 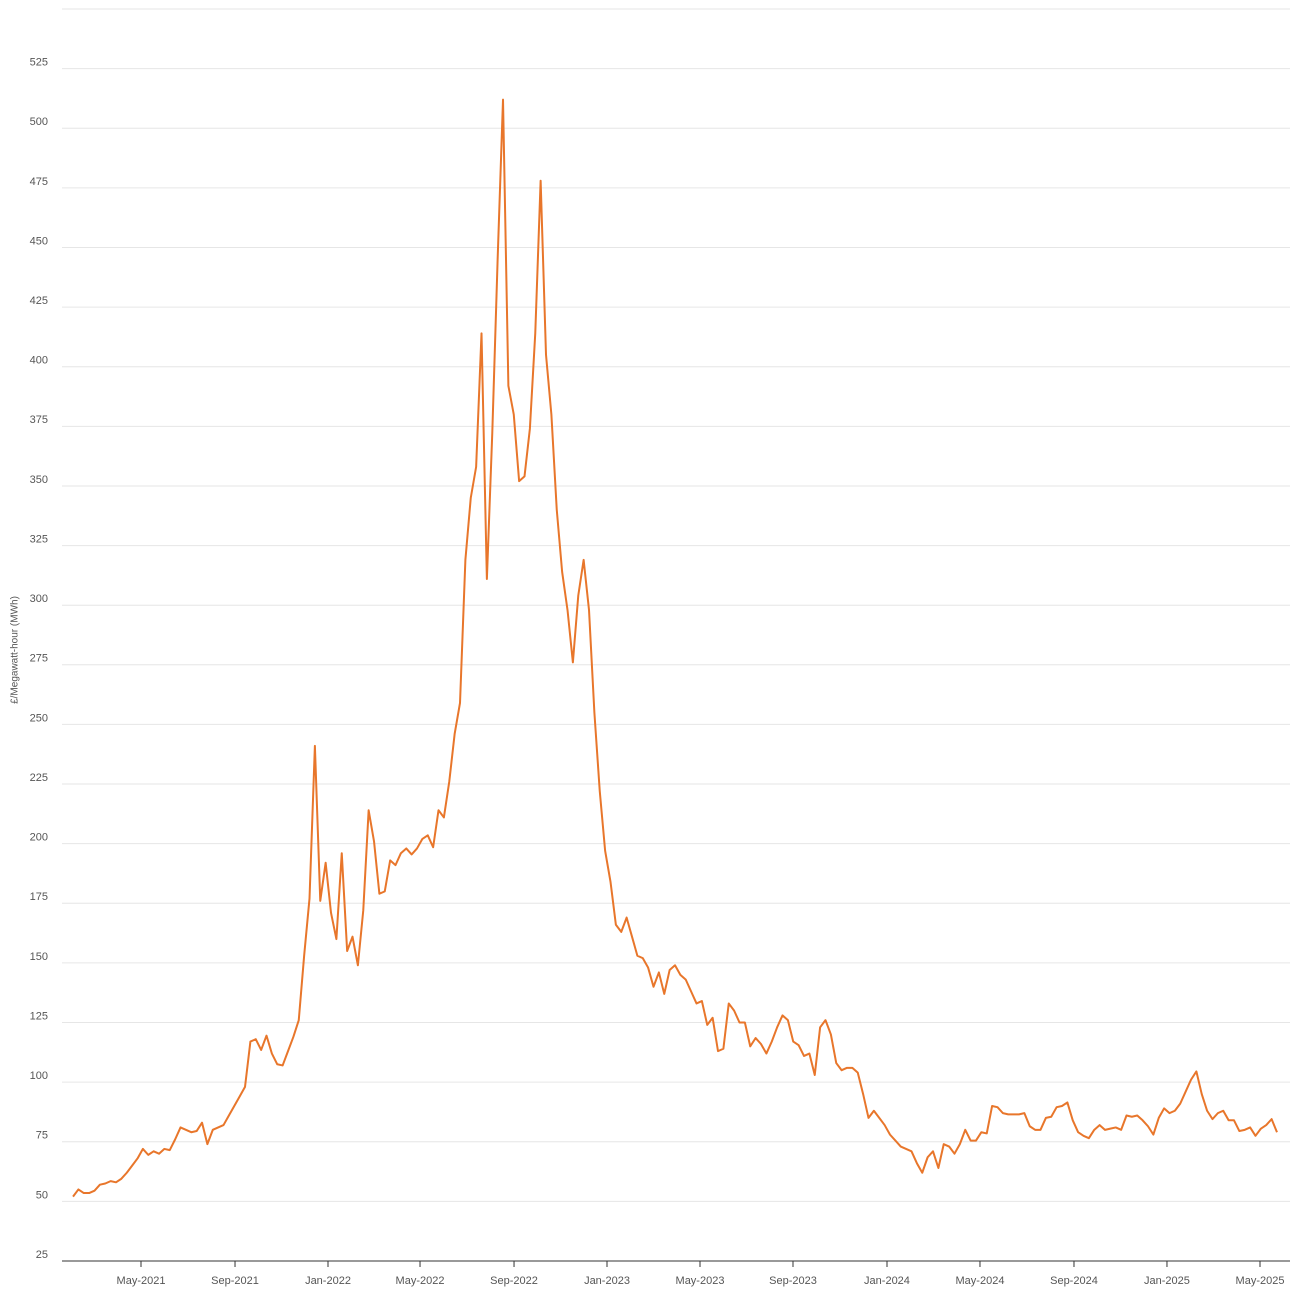 I want to click on x-tick-label: May-2023, so click(x=700, y=1281).